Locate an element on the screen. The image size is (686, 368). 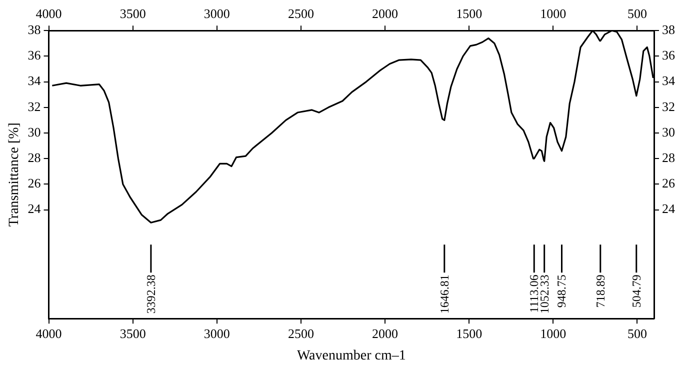
y2-tick-label: 32 is located at coordinates (668, 106).